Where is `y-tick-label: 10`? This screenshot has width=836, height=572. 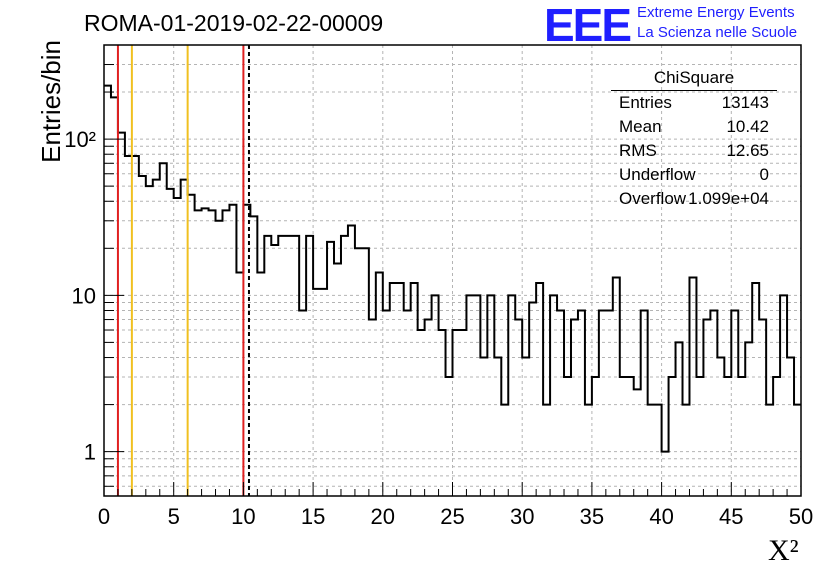 y-tick-label: 10 is located at coordinates (84, 295).